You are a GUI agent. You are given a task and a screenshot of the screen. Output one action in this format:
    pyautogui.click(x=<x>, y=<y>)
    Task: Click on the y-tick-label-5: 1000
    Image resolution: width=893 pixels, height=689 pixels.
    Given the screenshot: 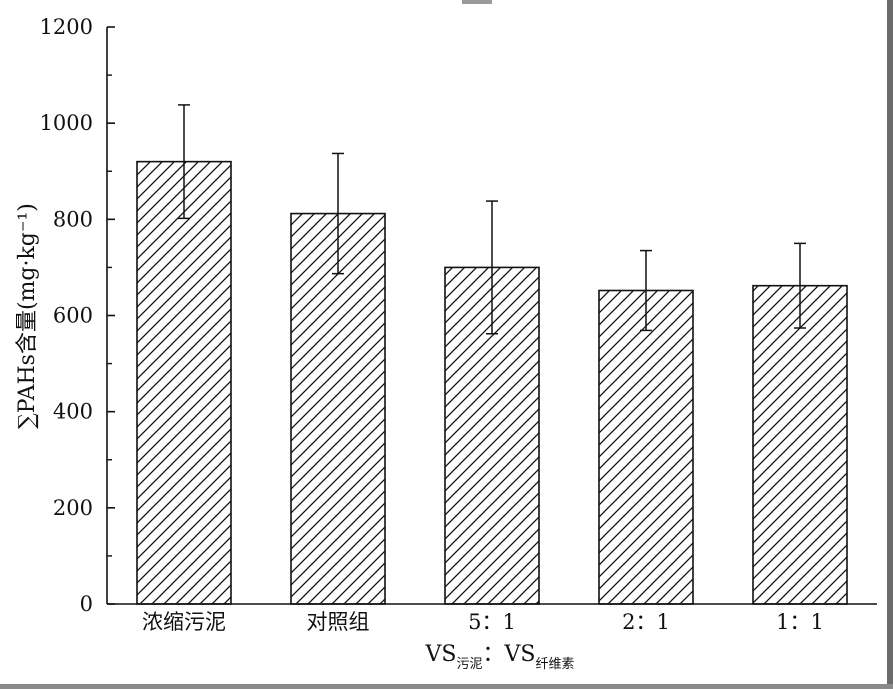 What is the action you would take?
    pyautogui.click(x=66, y=123)
    